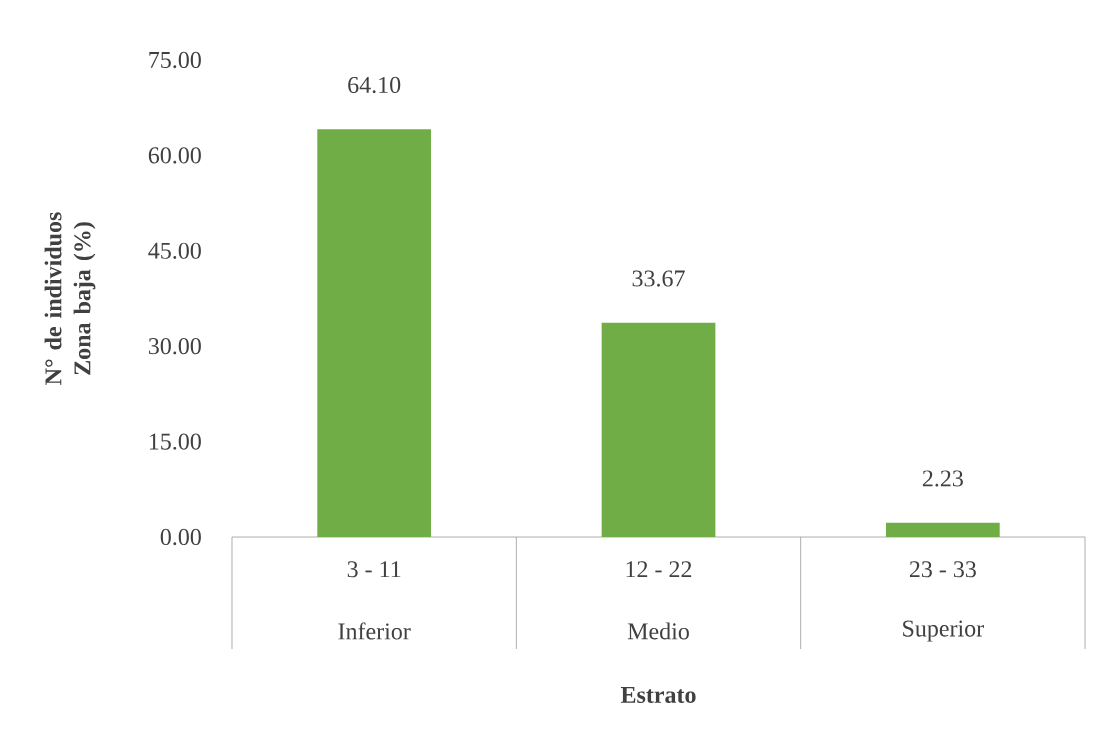  Describe the element at coordinates (175, 441) in the screenshot. I see `y-tick-label: 15.00` at that location.